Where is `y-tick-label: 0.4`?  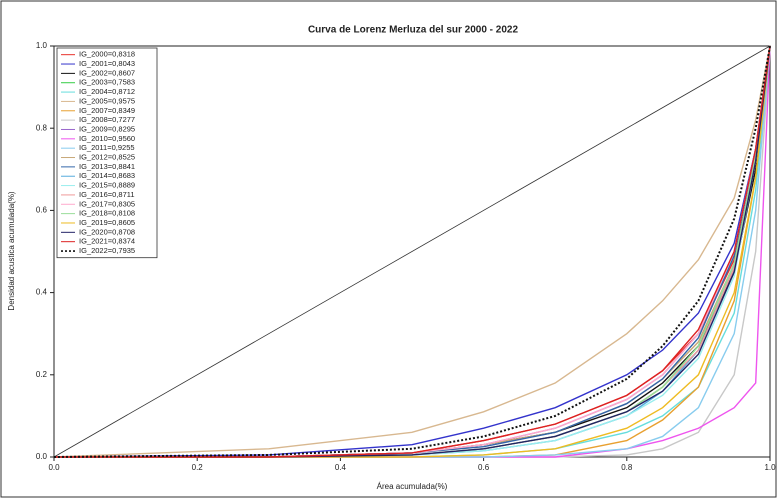
y-tick-label: 0.4 is located at coordinates (42, 292).